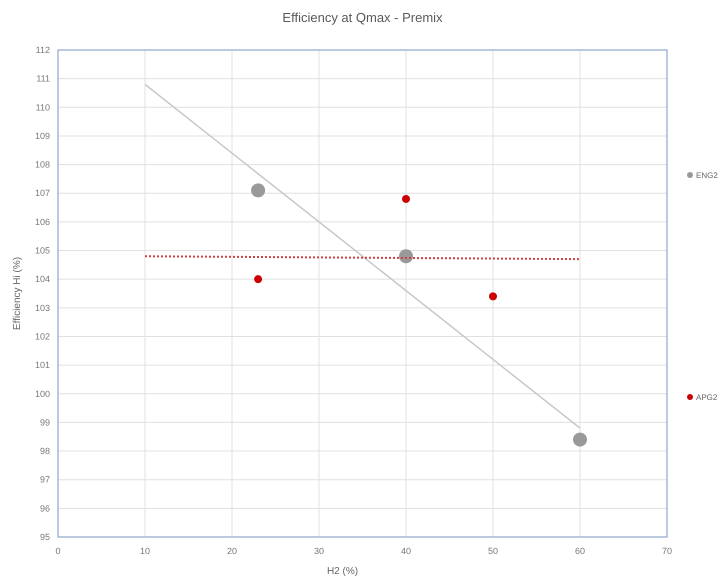  Describe the element at coordinates (42, 221) in the screenshot. I see `y-tick-label: 106` at that location.